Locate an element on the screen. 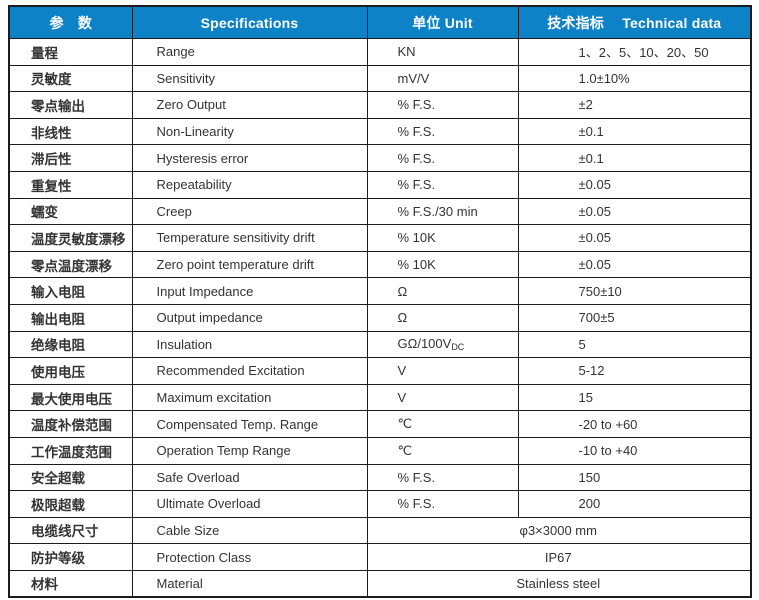 Image resolution: width=759 pixels, height=600 pixels. table-row: 输出电阻 Output impedance Ω 700±5 is located at coordinates (380, 317).